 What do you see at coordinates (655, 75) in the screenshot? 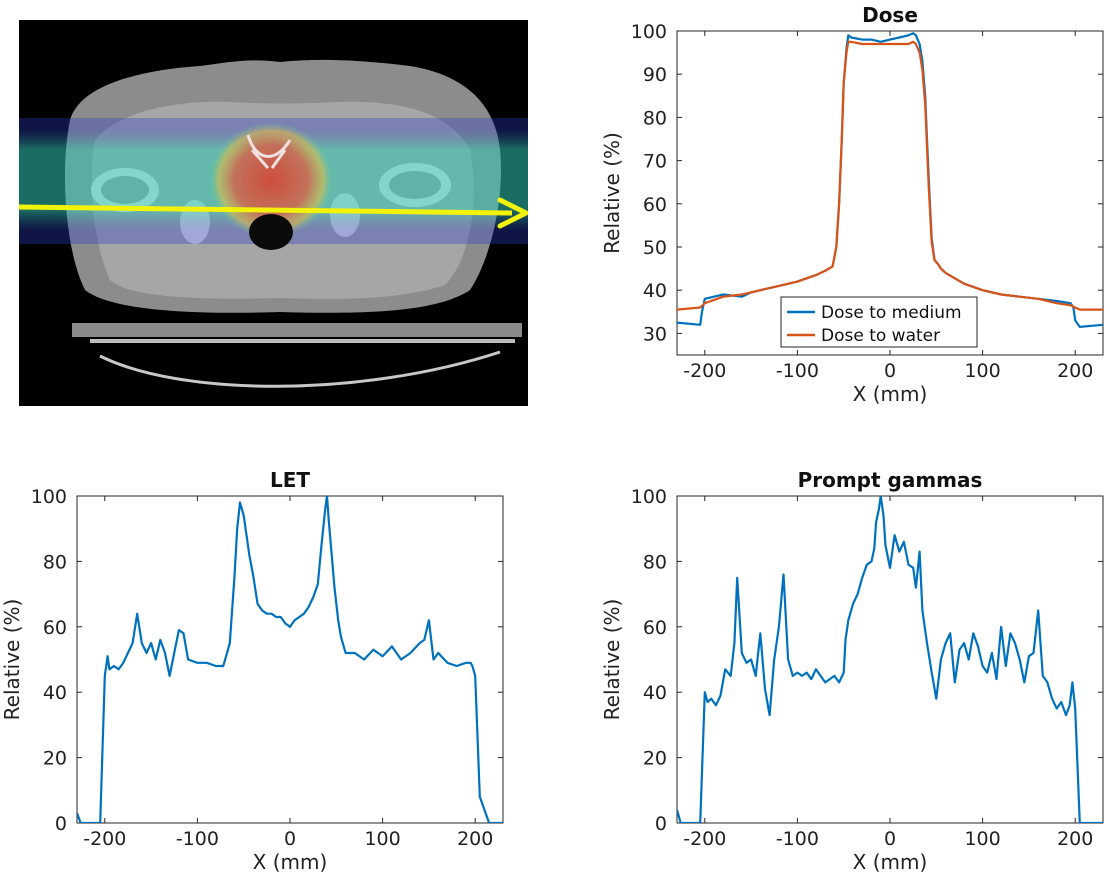
I see `y-tick-label: 90` at bounding box center [655, 75].